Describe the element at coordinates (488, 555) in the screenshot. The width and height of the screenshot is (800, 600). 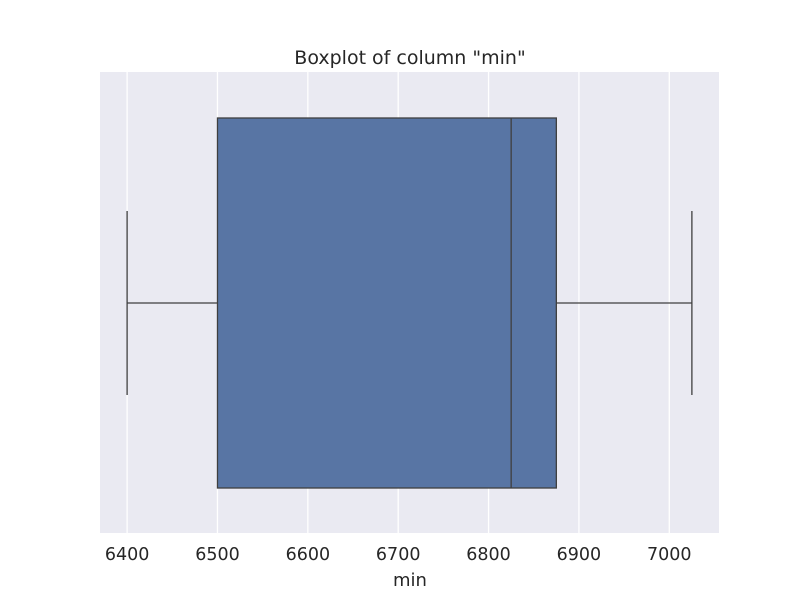
I see `x-tick-label: 6800` at that location.